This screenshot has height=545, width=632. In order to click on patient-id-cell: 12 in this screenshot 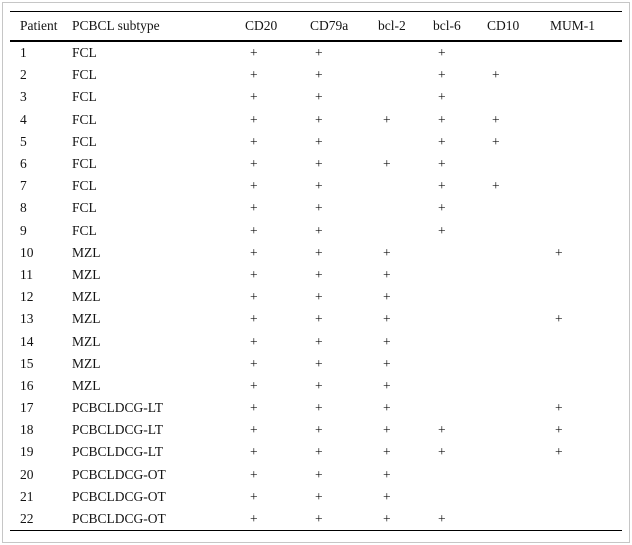, I will do `click(27, 297)`.